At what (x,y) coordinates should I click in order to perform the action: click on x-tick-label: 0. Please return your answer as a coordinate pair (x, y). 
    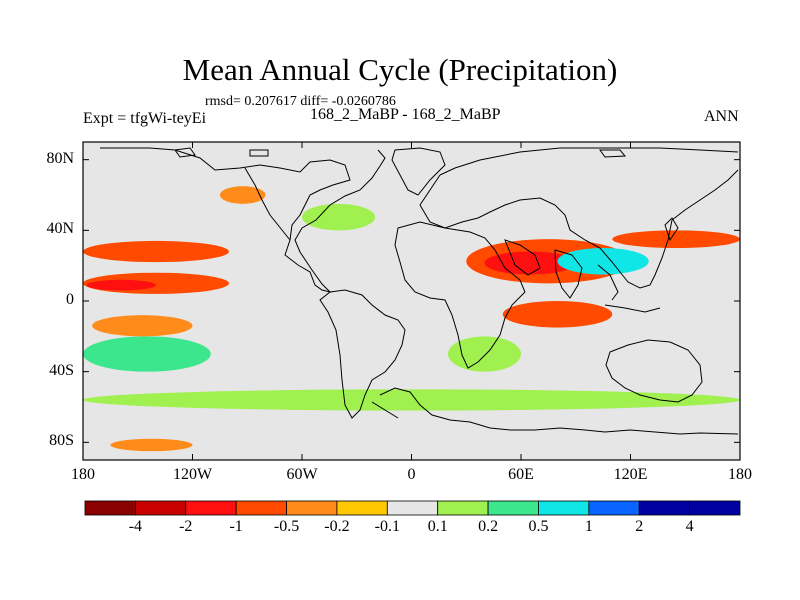
    Looking at the image, I should click on (411, 474).